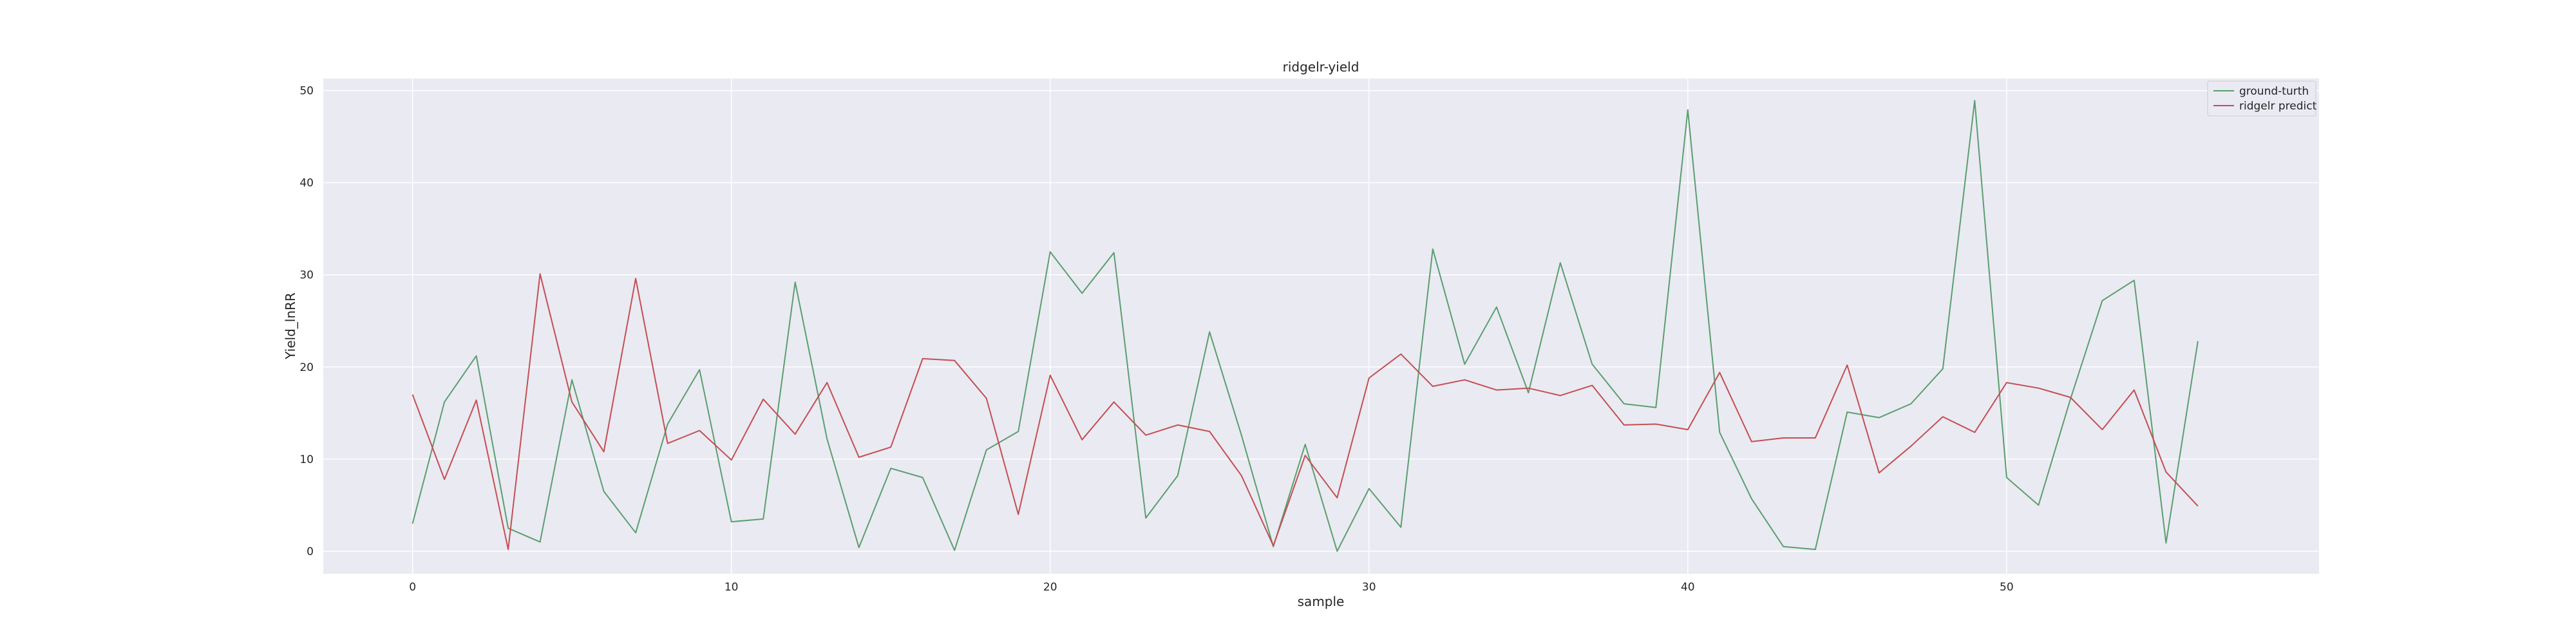 This screenshot has height=644, width=2576. I want to click on legend-label-ridgelr-predict: ridgelr predict, so click(2278, 107).